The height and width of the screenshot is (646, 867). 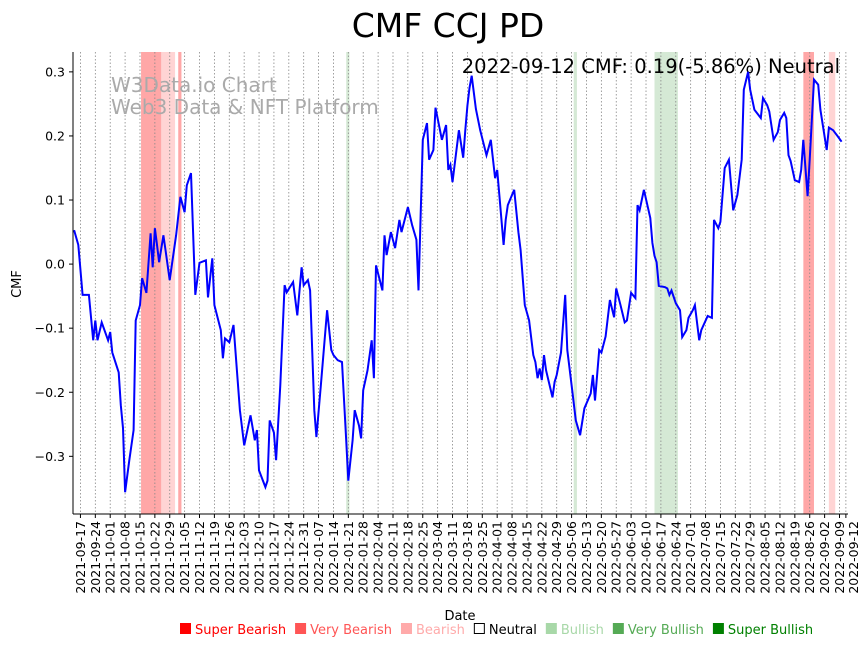 What do you see at coordinates (50, 328) in the screenshot?
I see `y-tick-label: −0.1` at bounding box center [50, 328].